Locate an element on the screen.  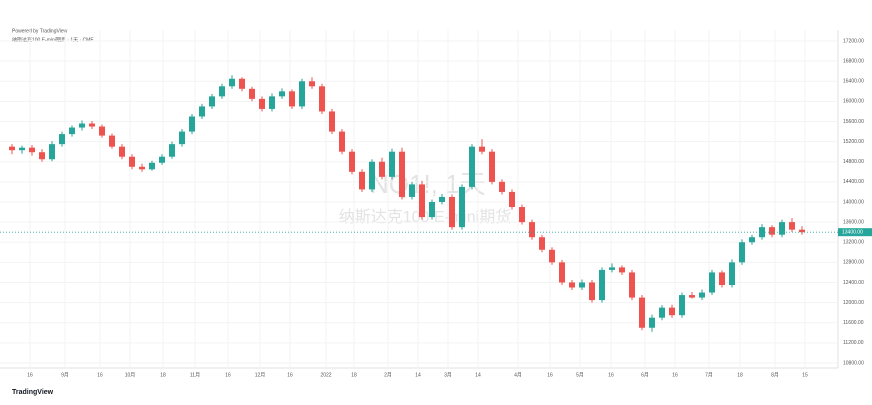
x-tick-label: 15 is located at coordinates (805, 375).